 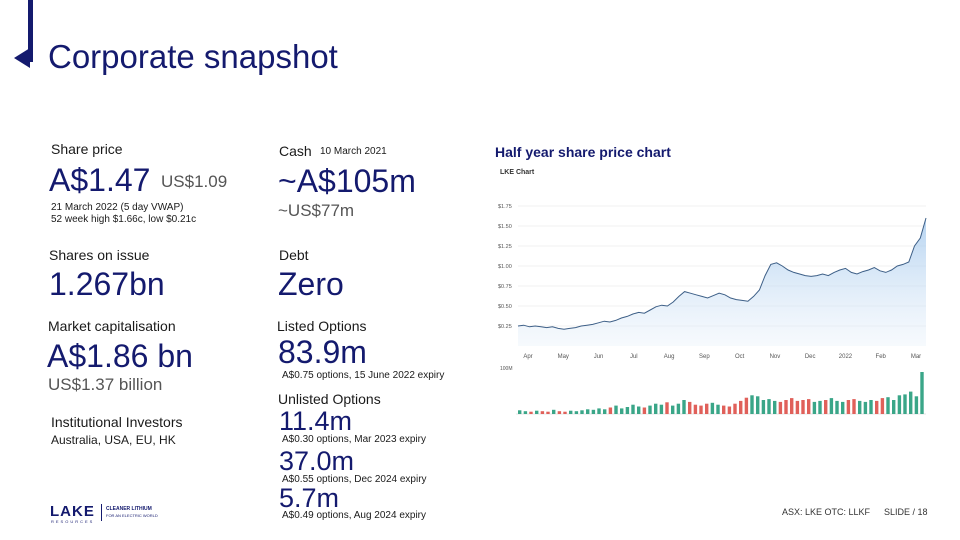 I want to click on unlisted-option-value: 37.0m, so click(x=317, y=461).